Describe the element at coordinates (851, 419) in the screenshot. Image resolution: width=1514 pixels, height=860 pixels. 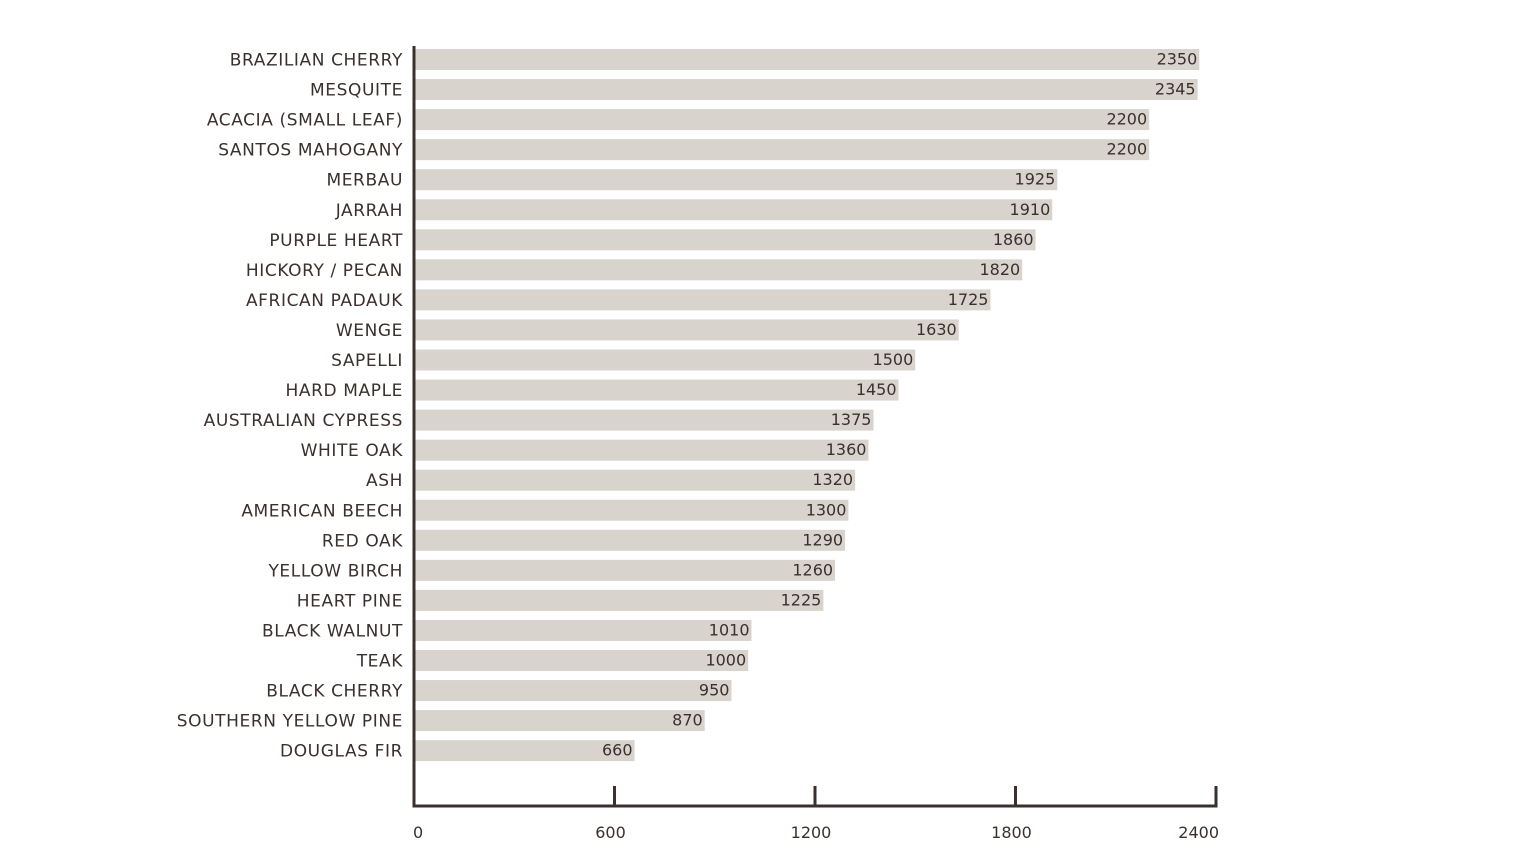
I see `value-label-12: 1375` at that location.